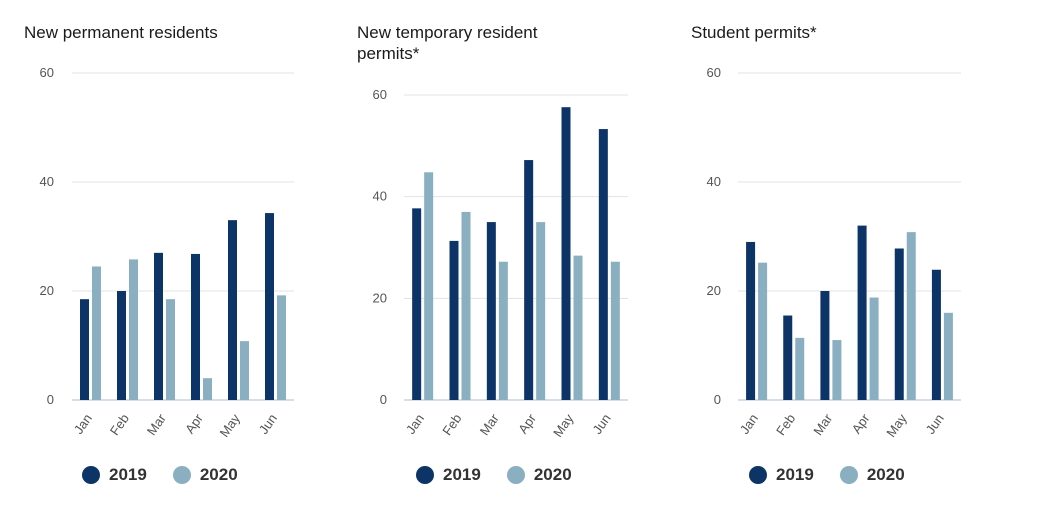 Image resolution: width=1050 pixels, height=522 pixels. What do you see at coordinates (447, 43) in the screenshot?
I see `chart-title: New temporary resident permits*` at bounding box center [447, 43].